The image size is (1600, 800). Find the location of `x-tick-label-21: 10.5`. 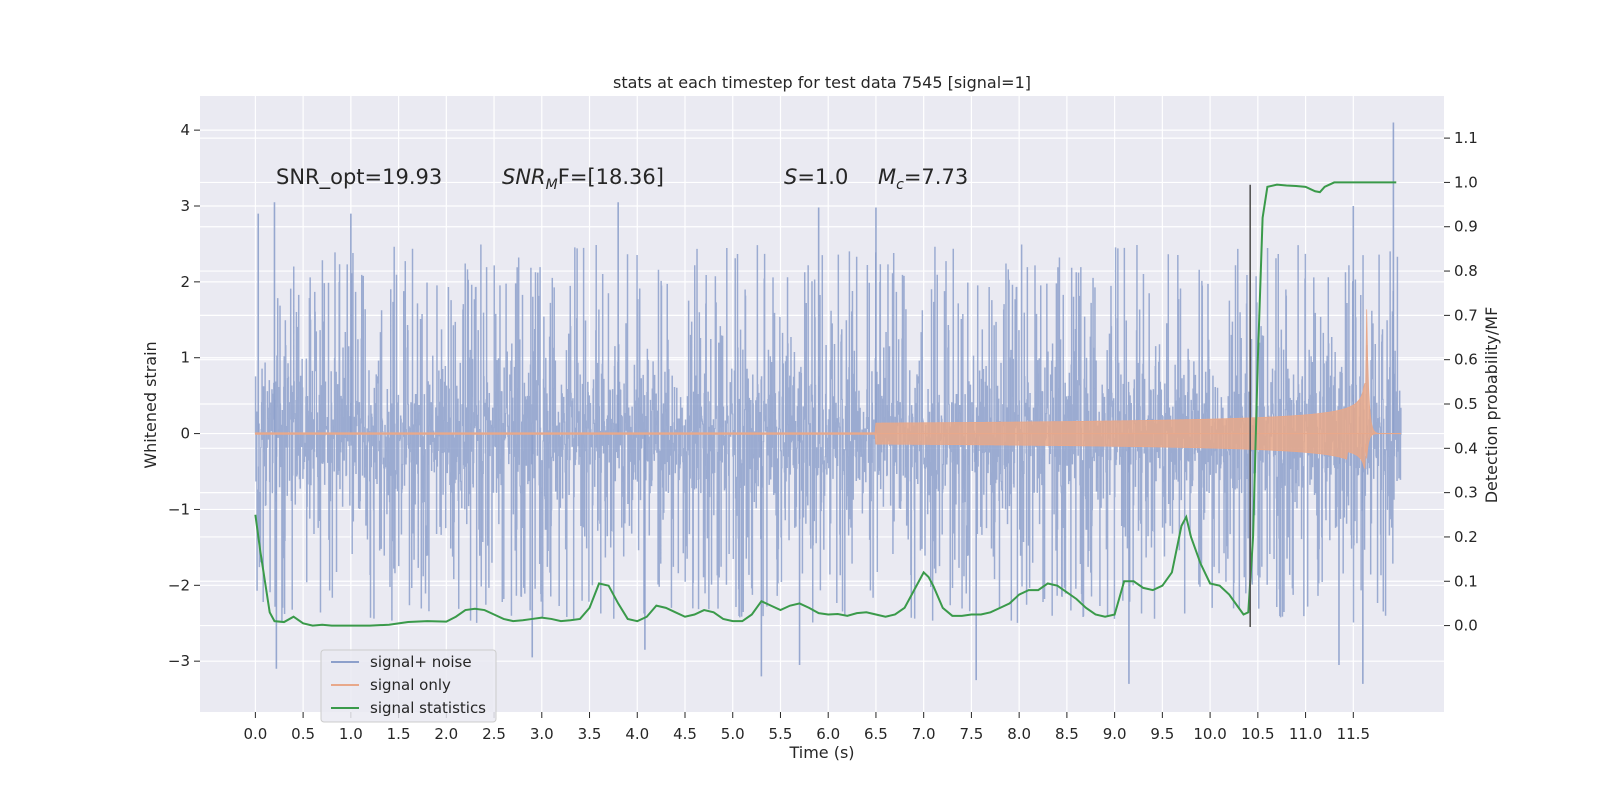

x-tick-label-21: 10.5 is located at coordinates (1257, 734).